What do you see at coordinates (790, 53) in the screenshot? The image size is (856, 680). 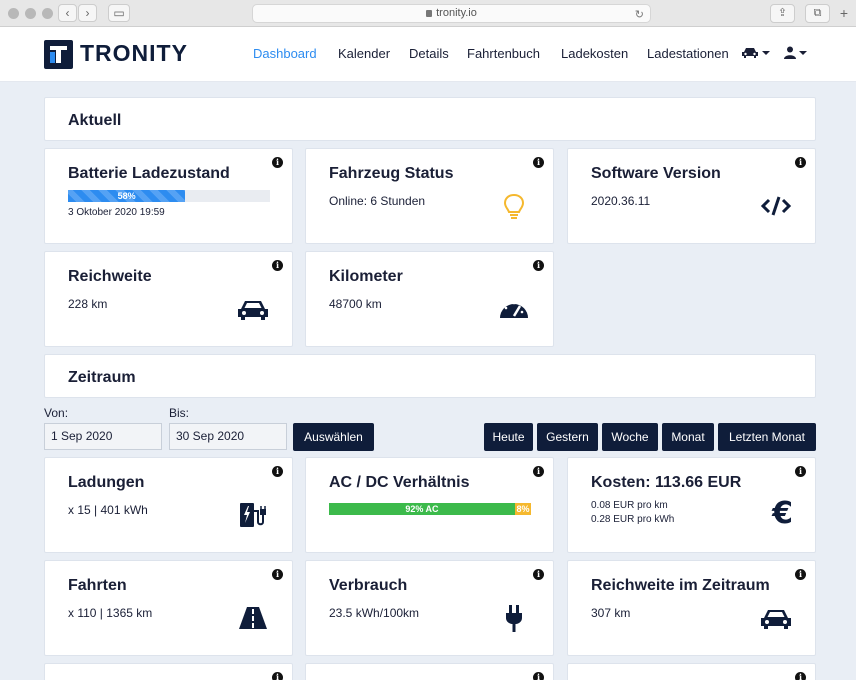 I see `user-icon` at bounding box center [790, 53].